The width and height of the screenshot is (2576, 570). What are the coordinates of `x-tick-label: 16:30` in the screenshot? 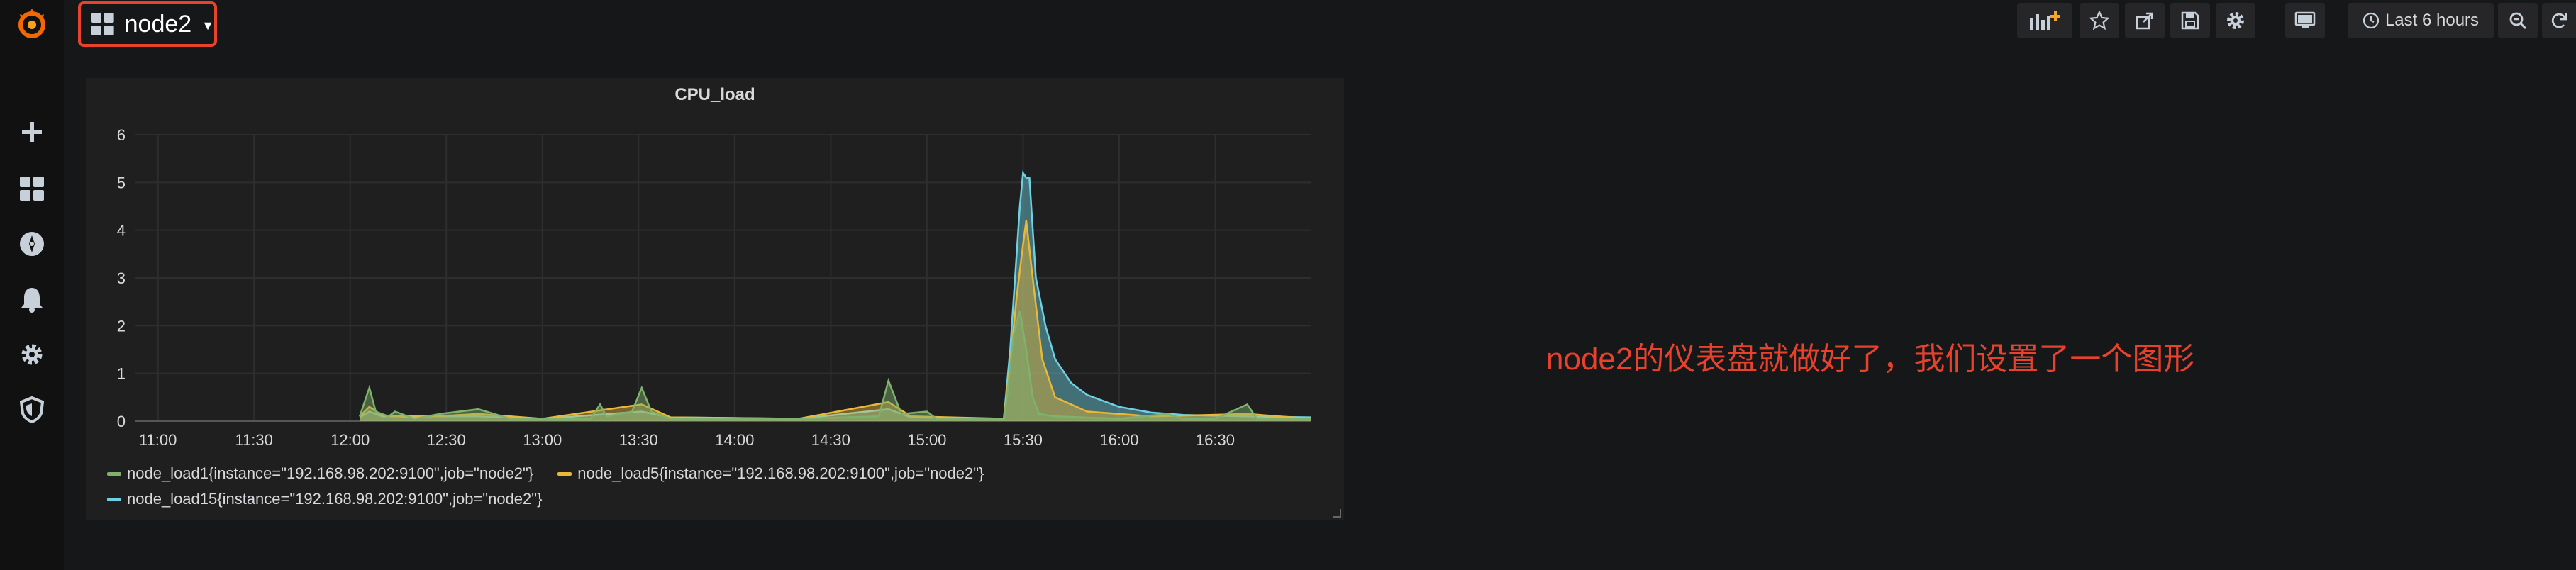 It's located at (1215, 440).